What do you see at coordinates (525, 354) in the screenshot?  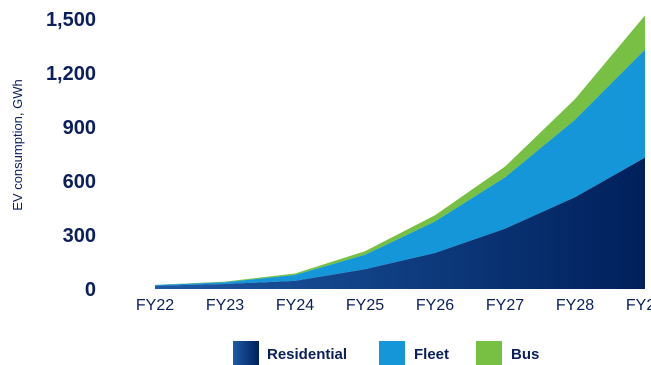 I see `legend-label: Bus` at bounding box center [525, 354].